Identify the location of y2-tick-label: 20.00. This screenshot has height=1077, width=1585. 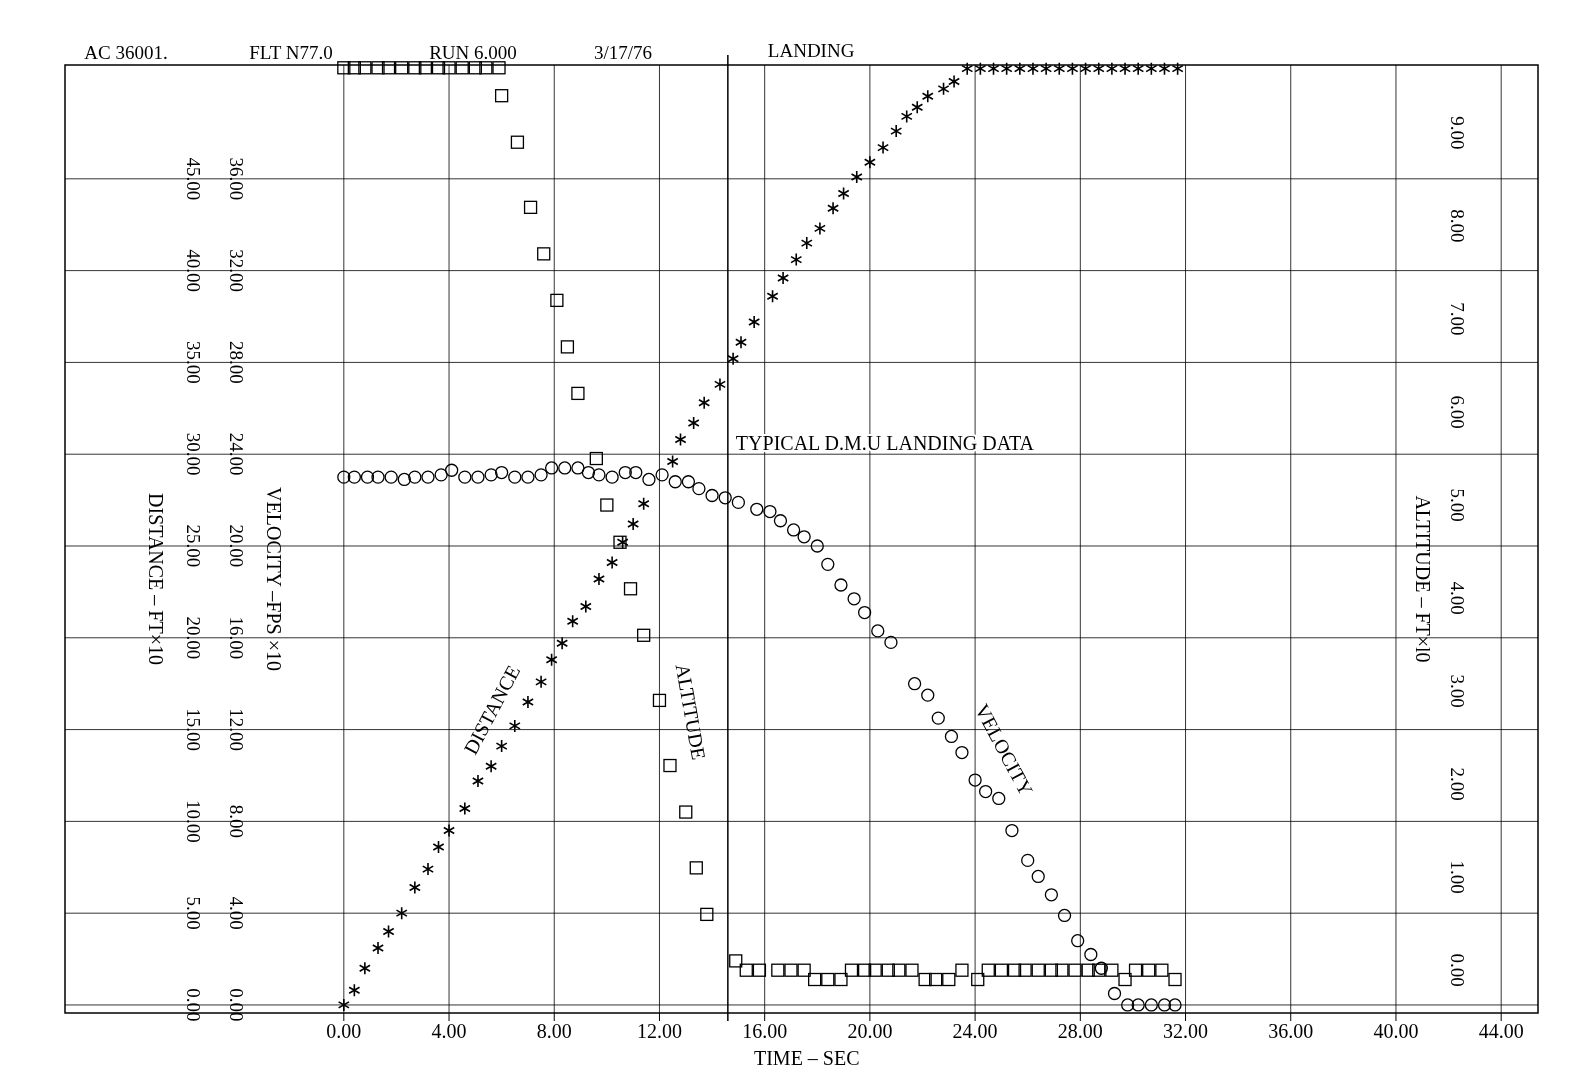
(193, 638).